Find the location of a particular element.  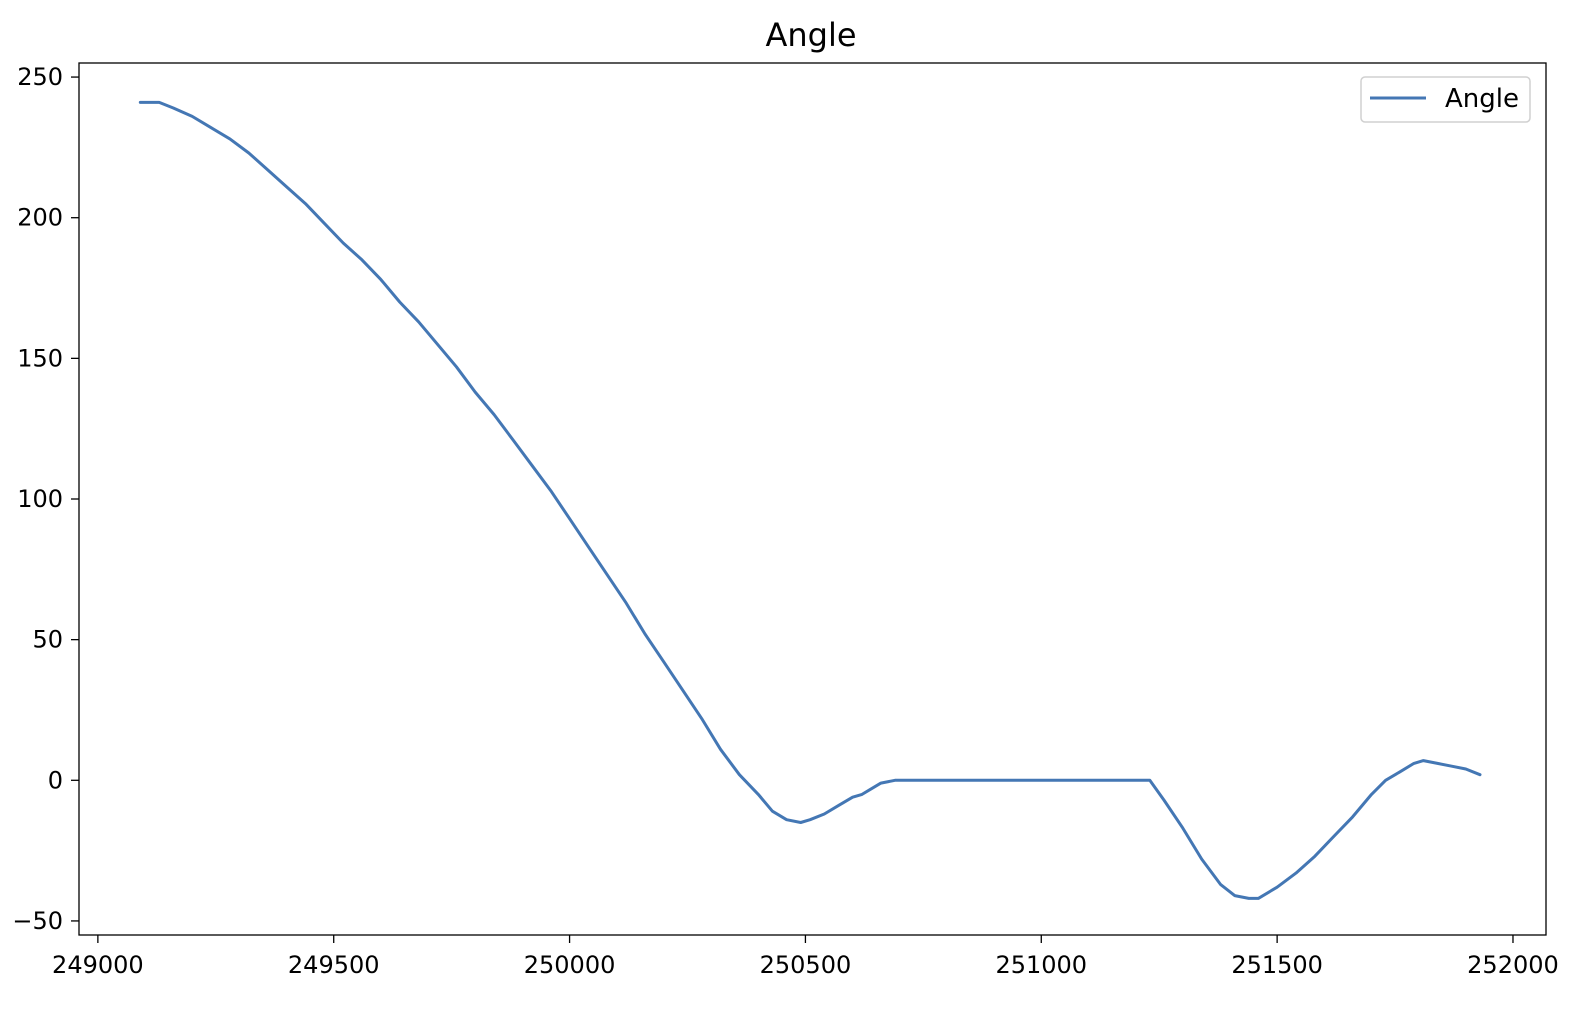

x-tick-label: 252000 is located at coordinates (1513, 965).